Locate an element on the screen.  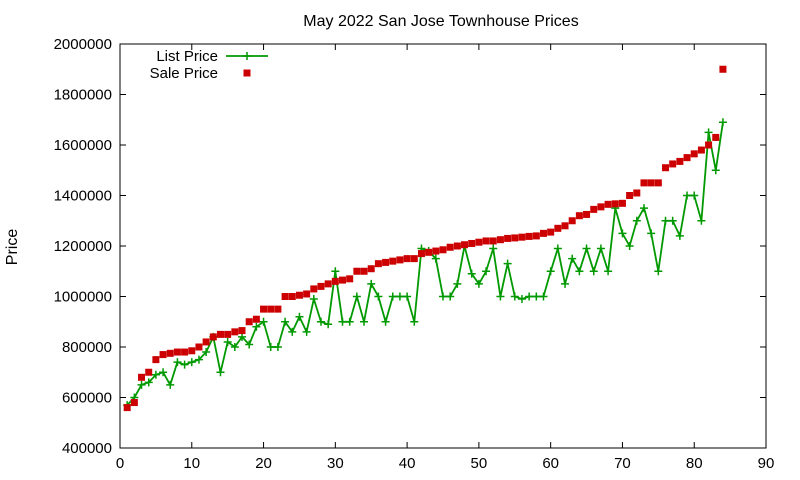
y-tick-label: 400000 is located at coordinates (87, 448).